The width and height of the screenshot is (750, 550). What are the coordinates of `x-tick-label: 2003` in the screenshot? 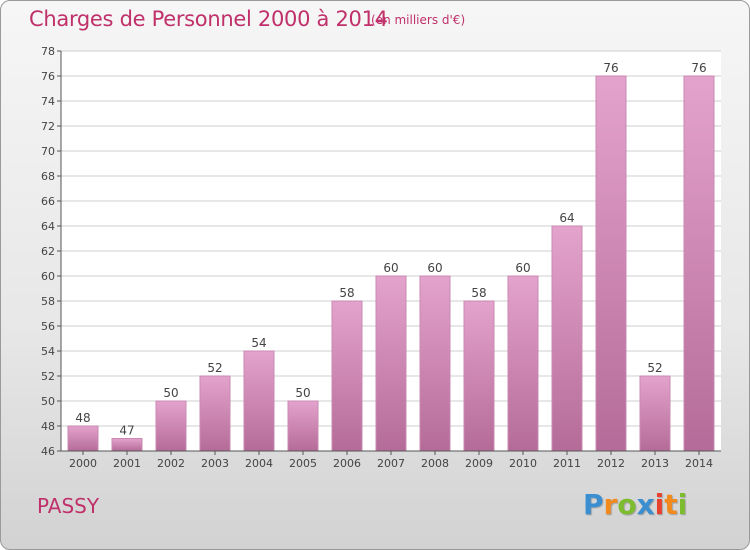 It's located at (215, 463).